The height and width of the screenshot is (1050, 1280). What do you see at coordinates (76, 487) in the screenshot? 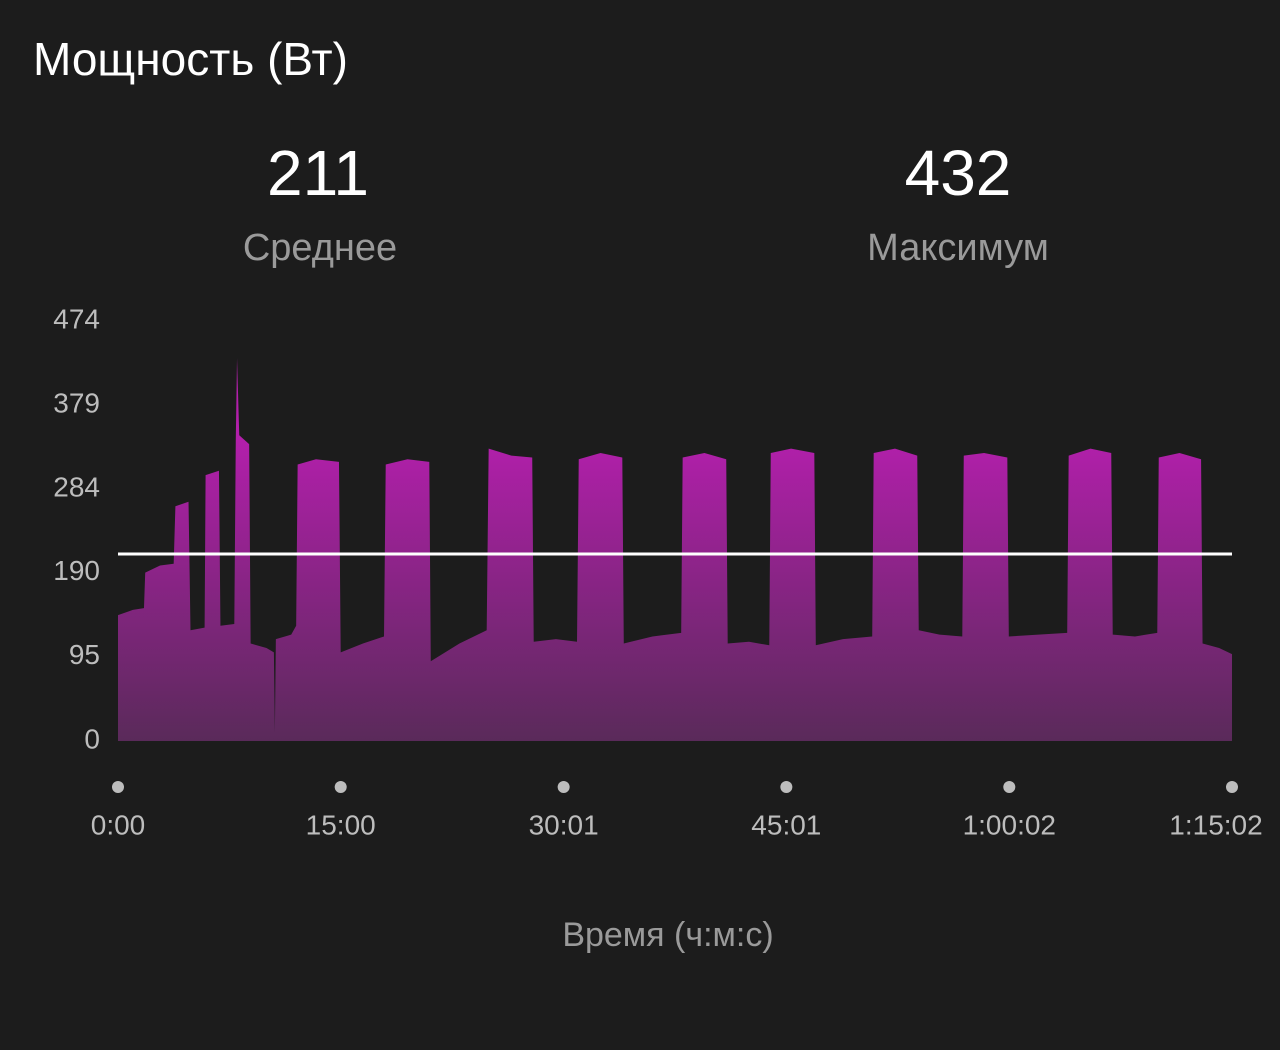
I see `y-tick-label: 284` at bounding box center [76, 487].